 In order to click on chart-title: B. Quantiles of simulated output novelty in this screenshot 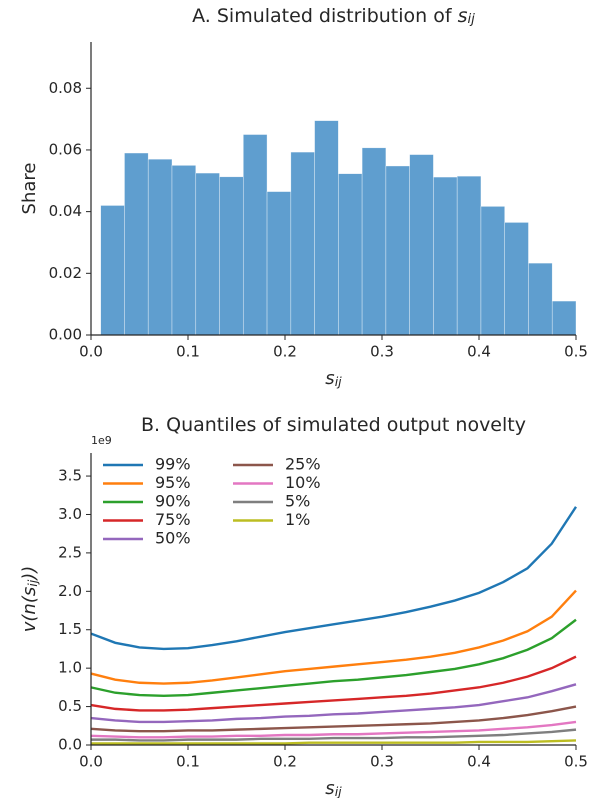, I will do `click(333, 425)`.